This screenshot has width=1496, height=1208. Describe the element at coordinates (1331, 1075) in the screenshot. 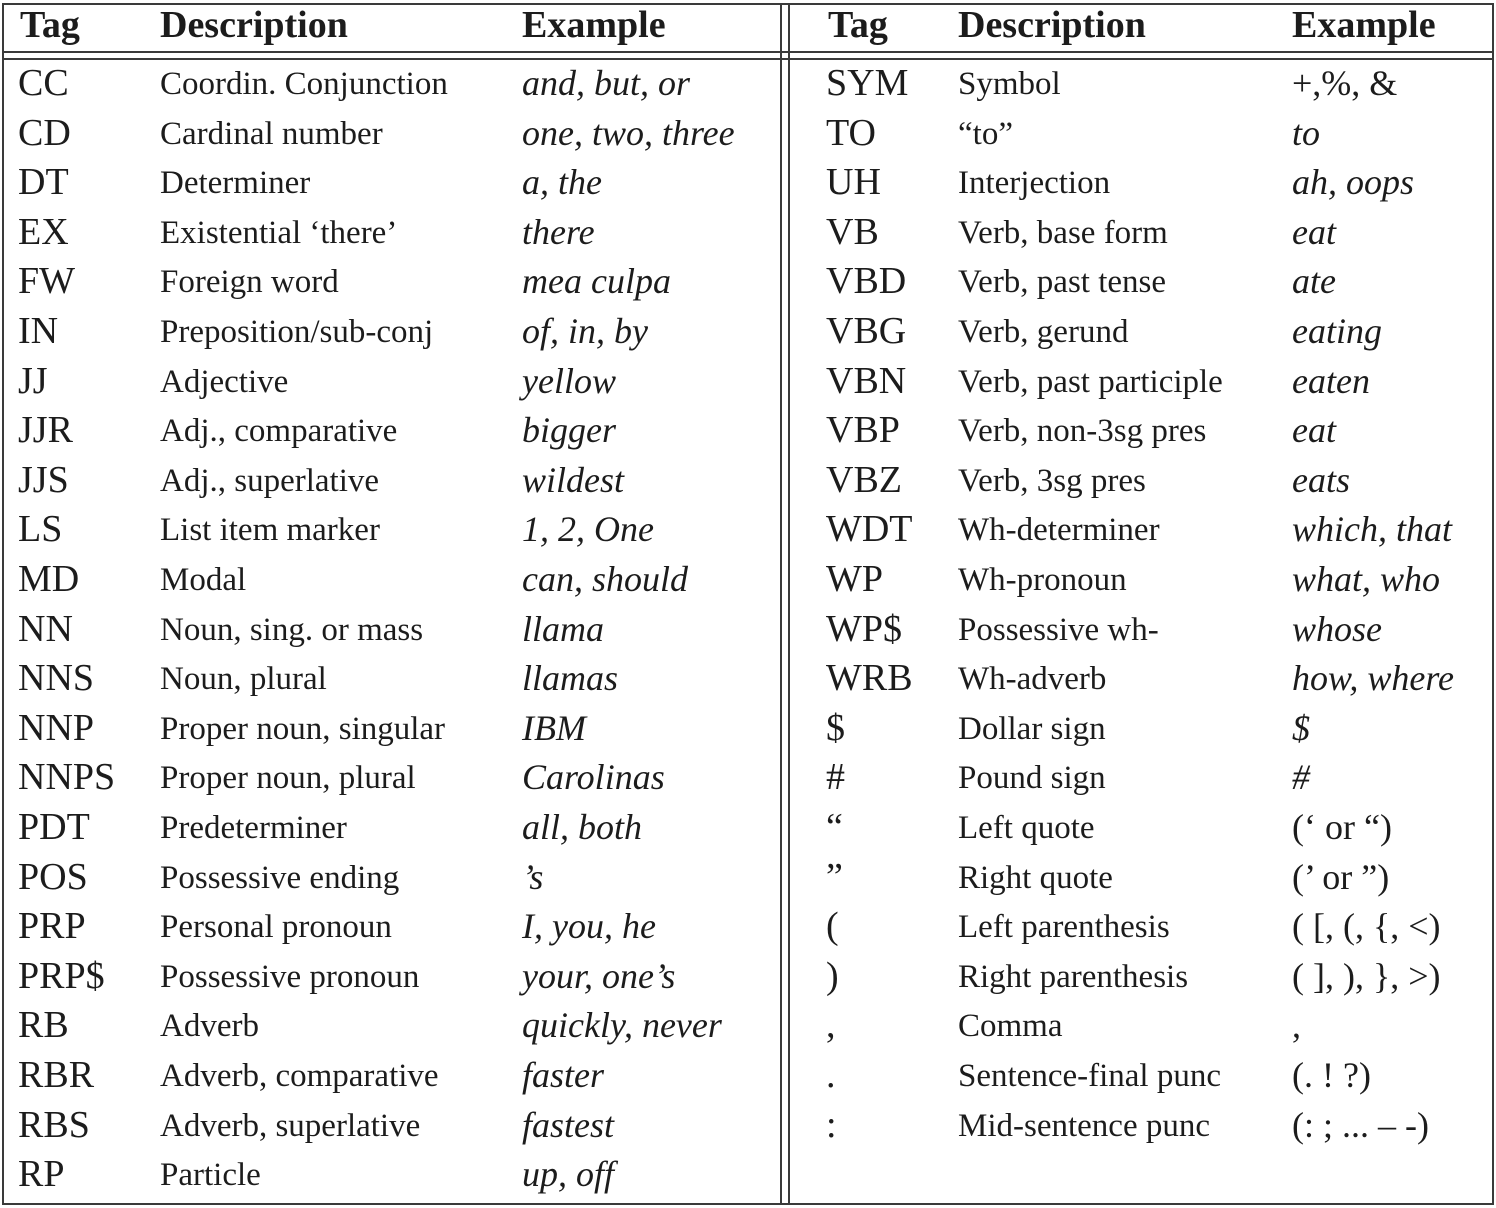

I see `example-cell: (. ! ?)` at that location.